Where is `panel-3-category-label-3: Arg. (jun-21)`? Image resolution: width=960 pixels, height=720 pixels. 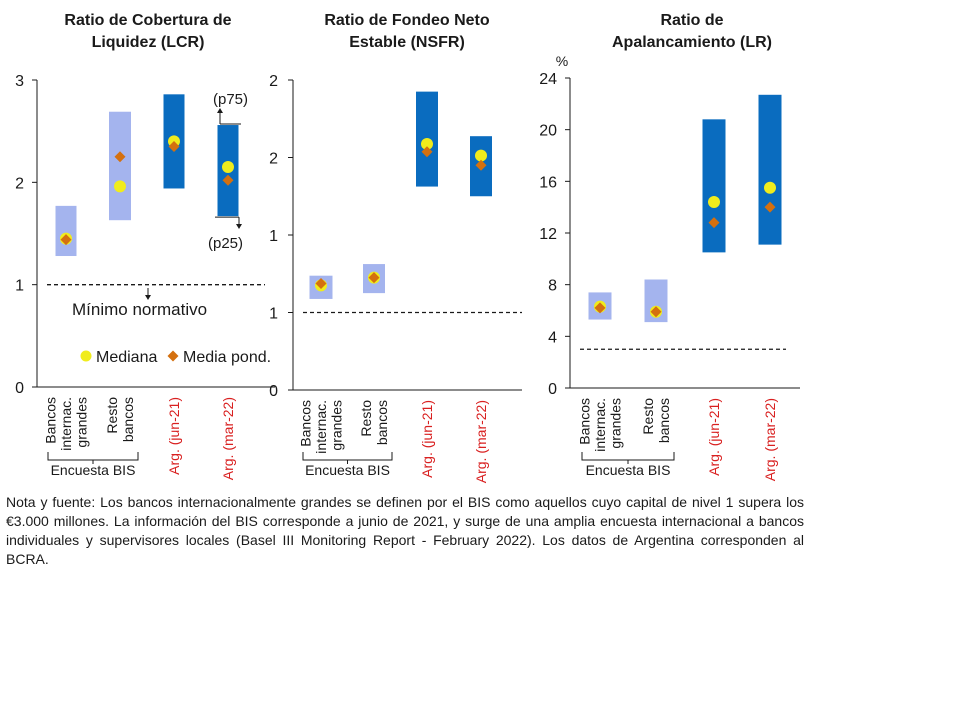
panel-3-category-label-3: Arg. (jun-21) is located at coordinates (714, 437).